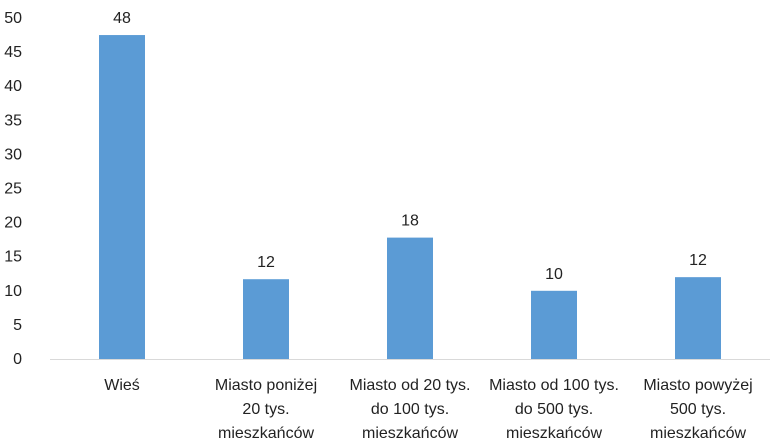 This screenshot has height=446, width=778. What do you see at coordinates (13, 120) in the screenshot?
I see `y-tick-label: 35` at bounding box center [13, 120].